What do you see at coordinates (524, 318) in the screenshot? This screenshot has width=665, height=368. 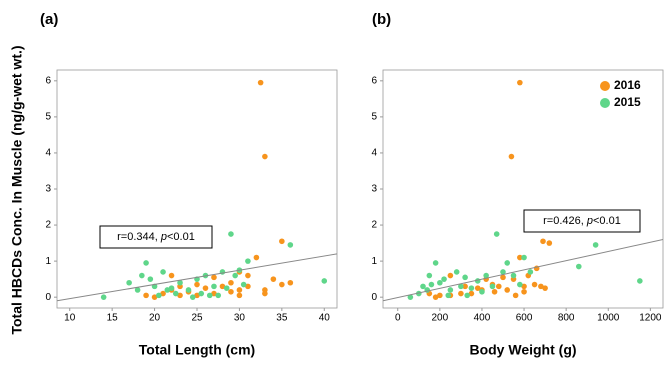 I see `x-tick-label: 600` at bounding box center [524, 318].